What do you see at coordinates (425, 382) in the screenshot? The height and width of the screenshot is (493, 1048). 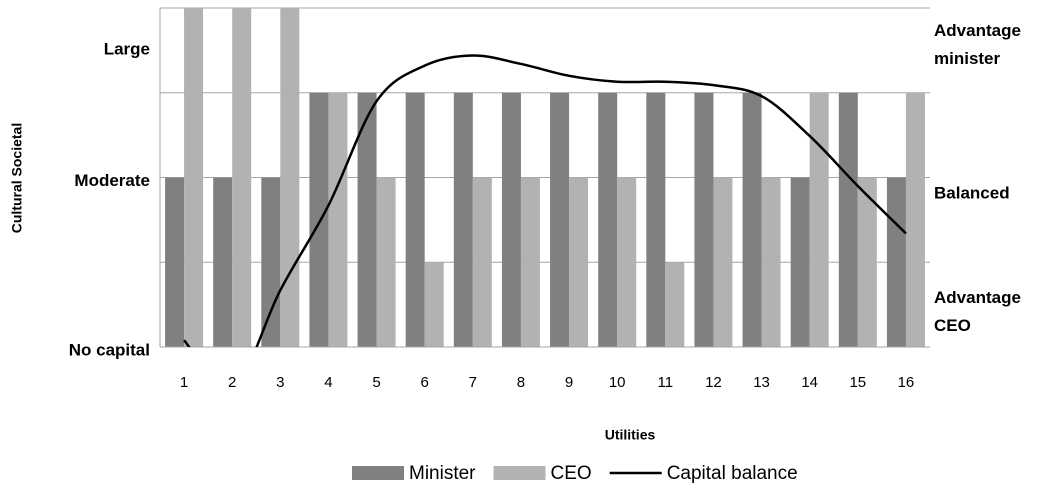 I see `x-tick-label: 6` at bounding box center [425, 382].